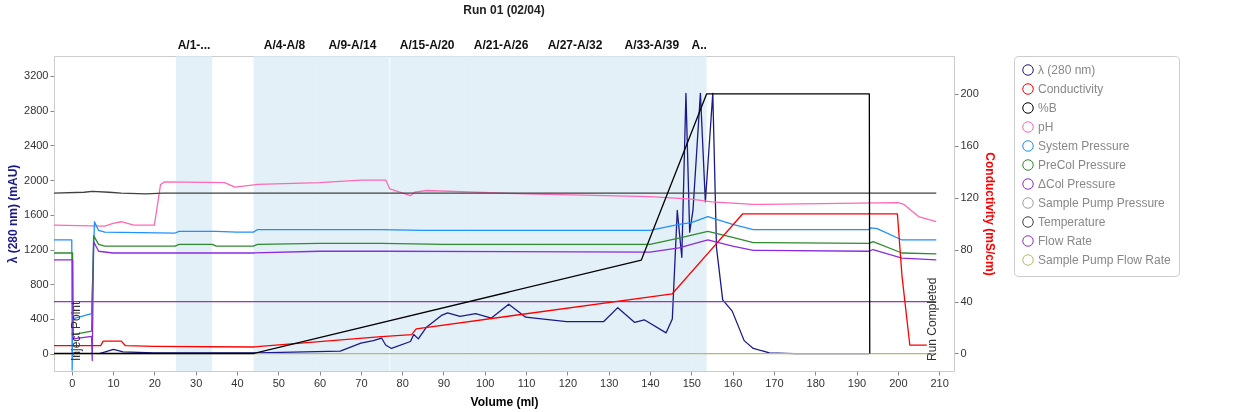  I want to click on legend-label: Sample Pump Flow Rate, so click(1105, 260).